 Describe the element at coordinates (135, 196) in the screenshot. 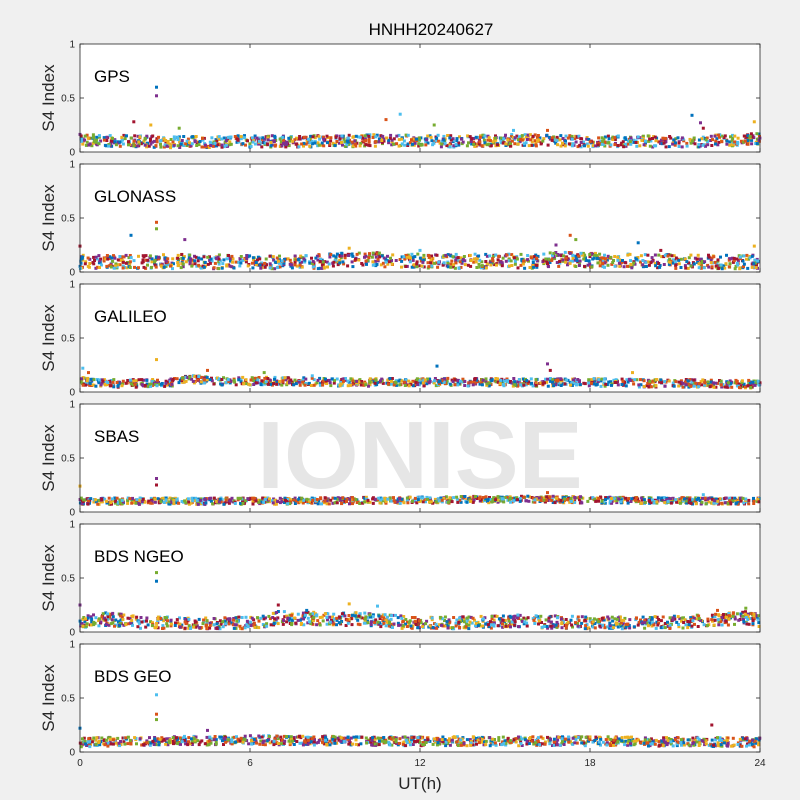

I see `panel-label: GLONASS` at that location.